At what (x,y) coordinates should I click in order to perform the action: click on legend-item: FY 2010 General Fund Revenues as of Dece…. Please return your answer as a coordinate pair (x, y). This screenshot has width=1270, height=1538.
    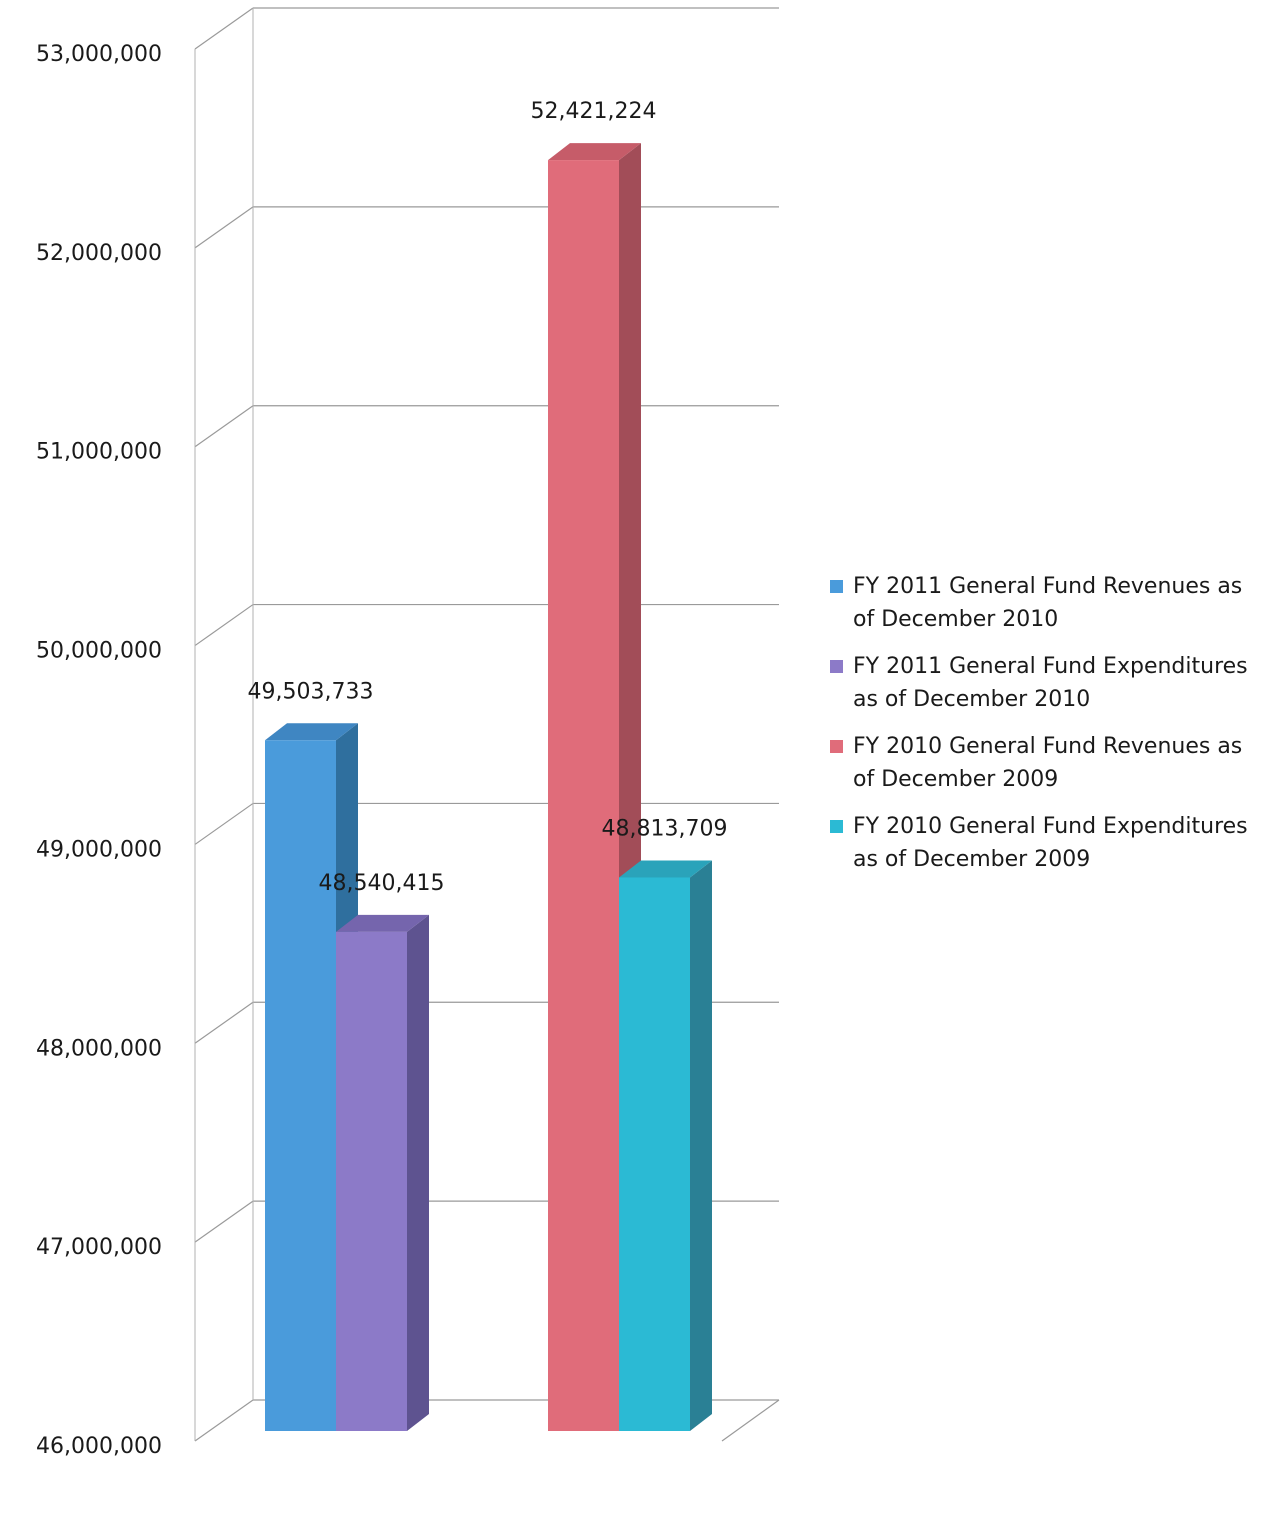
    Looking at the image, I should click on (1045, 763).